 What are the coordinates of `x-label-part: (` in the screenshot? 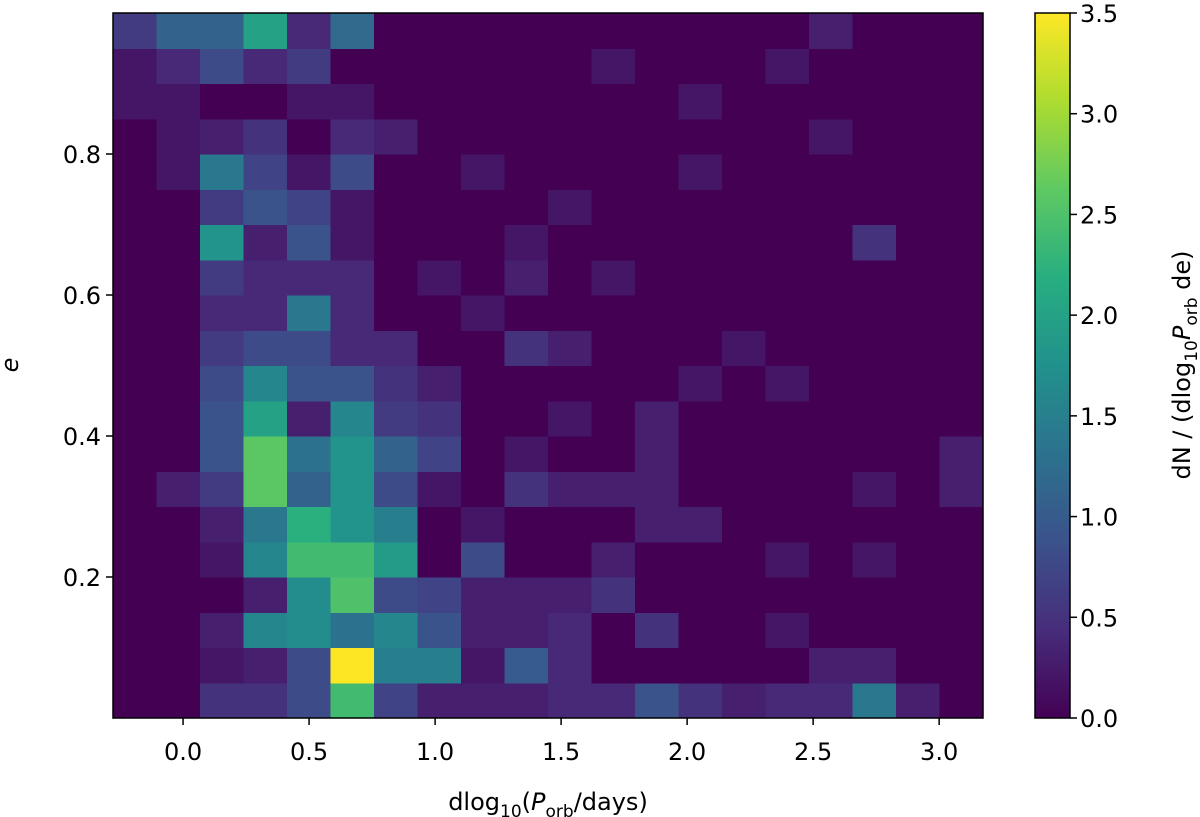 It's located at (526, 802).